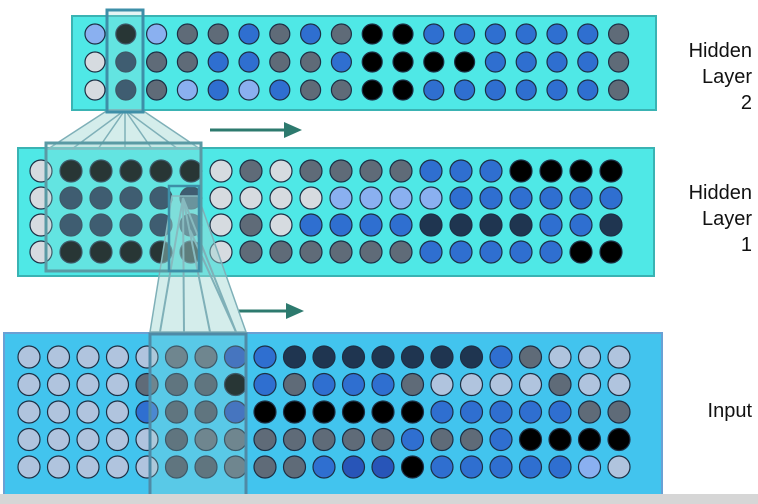  What do you see at coordinates (746, 245) in the screenshot?
I see `hidden-layer-1-label-line-3: 1` at bounding box center [746, 245].